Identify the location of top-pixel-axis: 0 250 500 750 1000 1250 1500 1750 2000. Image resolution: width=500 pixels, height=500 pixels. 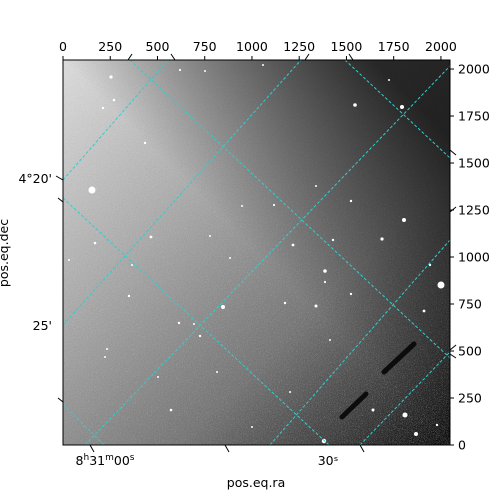
(258, 49).